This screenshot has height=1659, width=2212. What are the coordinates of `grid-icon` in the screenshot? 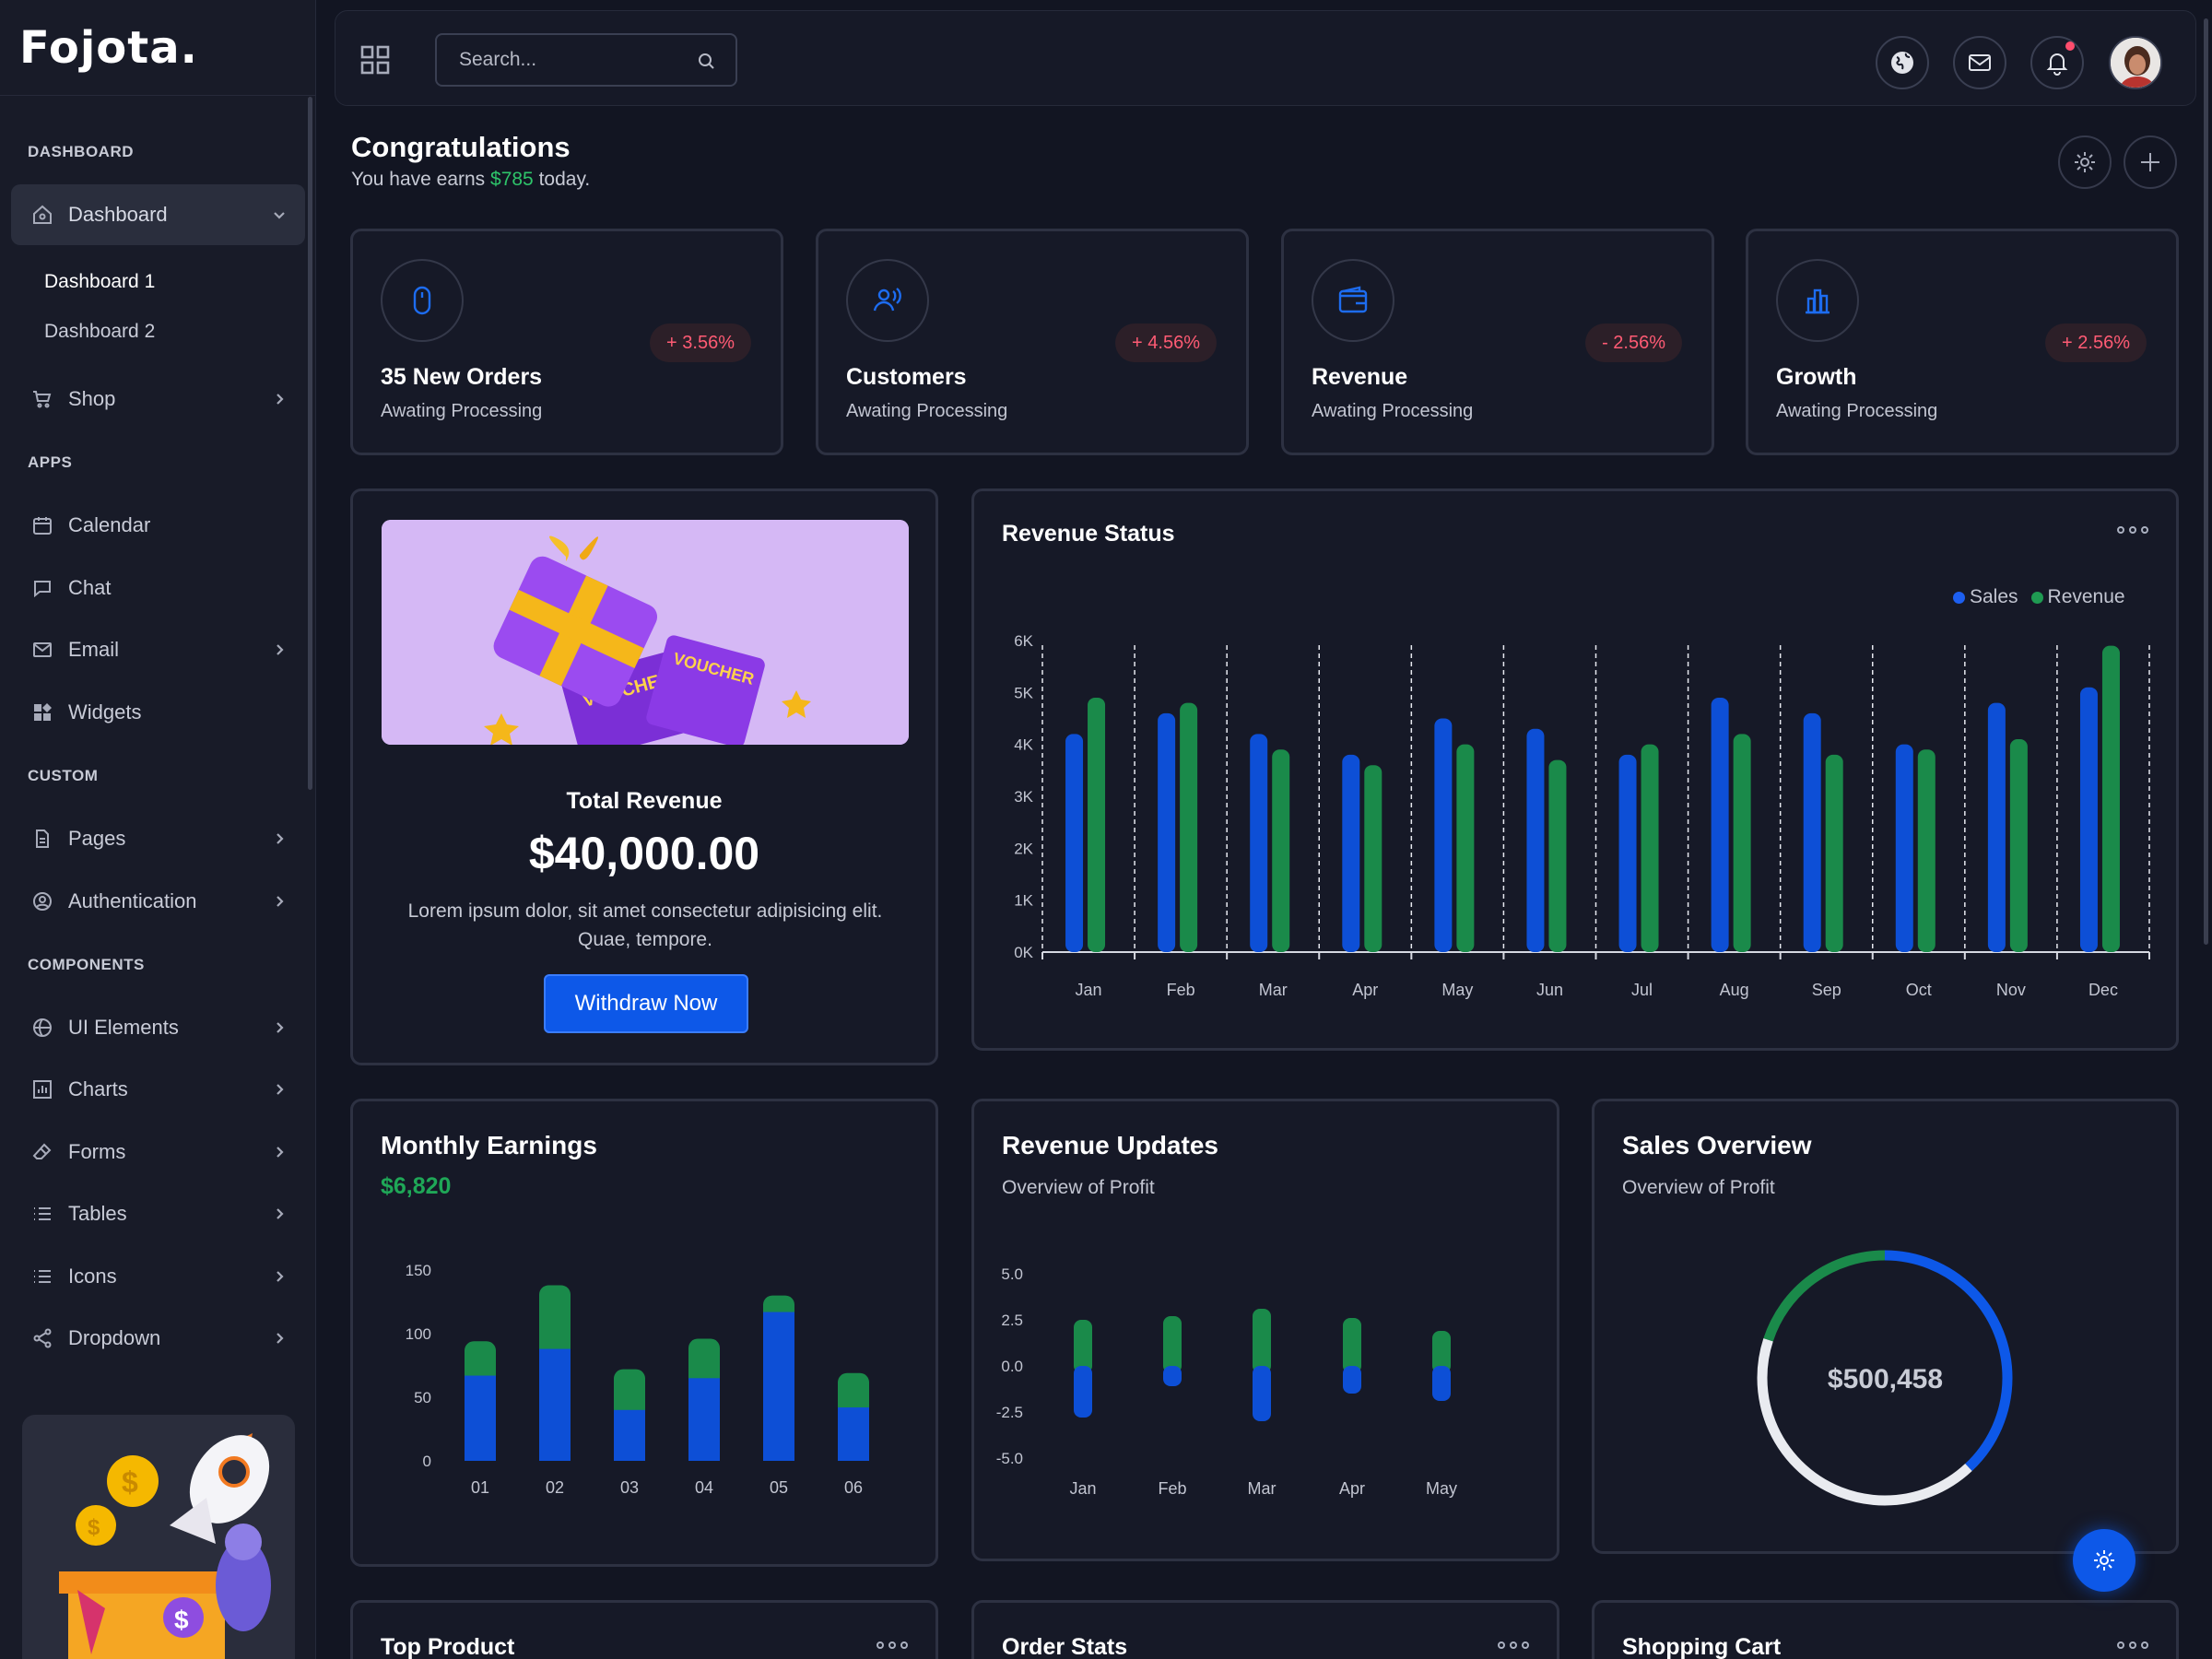 It's located at (375, 60).